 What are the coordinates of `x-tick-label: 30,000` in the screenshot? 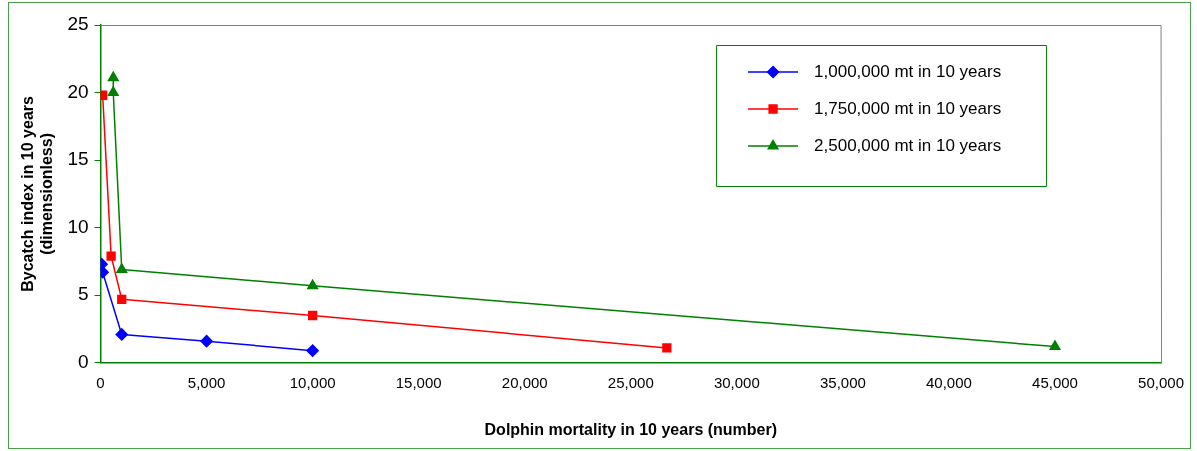 It's located at (736, 382).